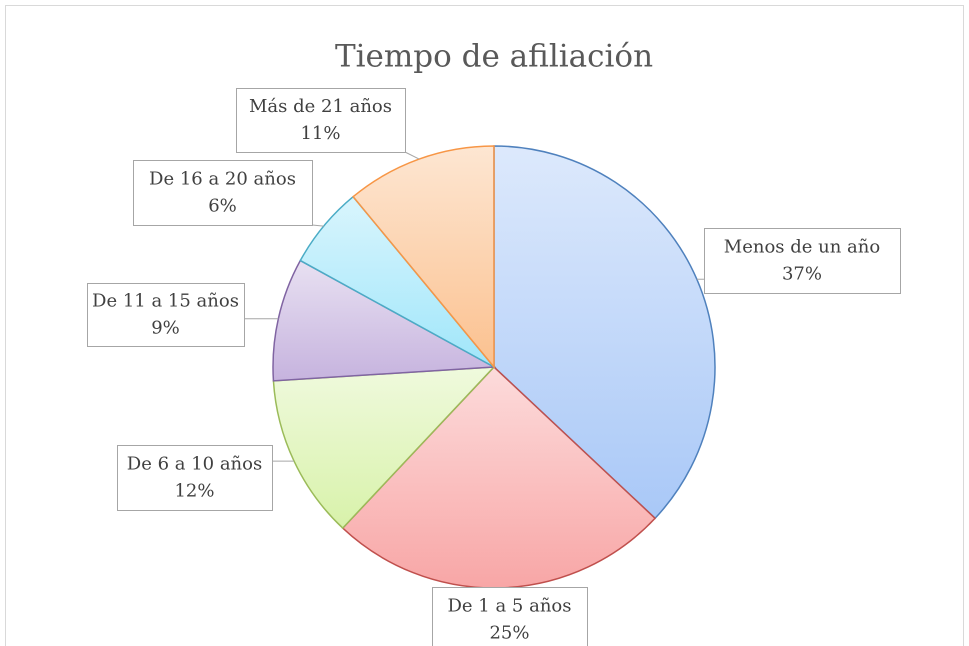 This screenshot has width=969, height=646. Describe the element at coordinates (320, 133) in the screenshot. I see `data-label-value: 11%` at that location.